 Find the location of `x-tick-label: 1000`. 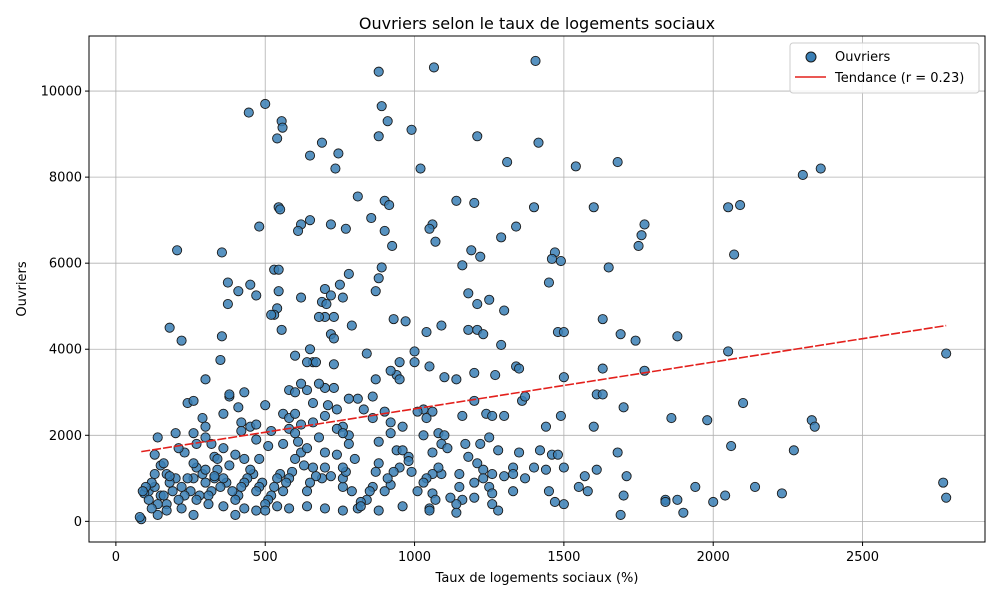

x-tick-label: 1000 is located at coordinates (414, 557).